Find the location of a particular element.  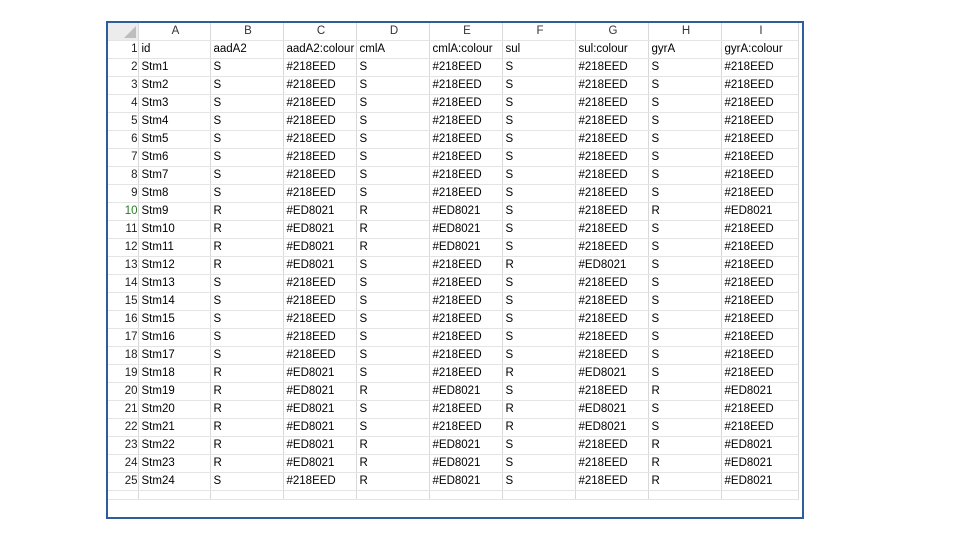

row-number: 5 is located at coordinates (123, 121).